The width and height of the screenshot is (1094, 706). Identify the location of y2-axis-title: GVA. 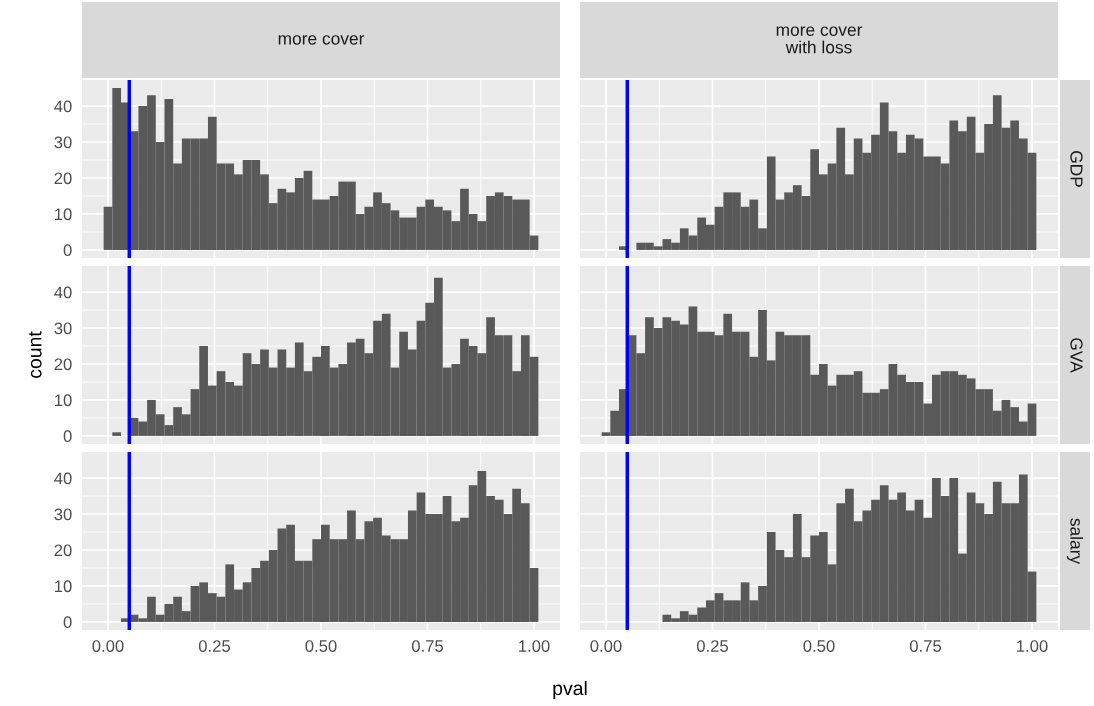
(1076, 355).